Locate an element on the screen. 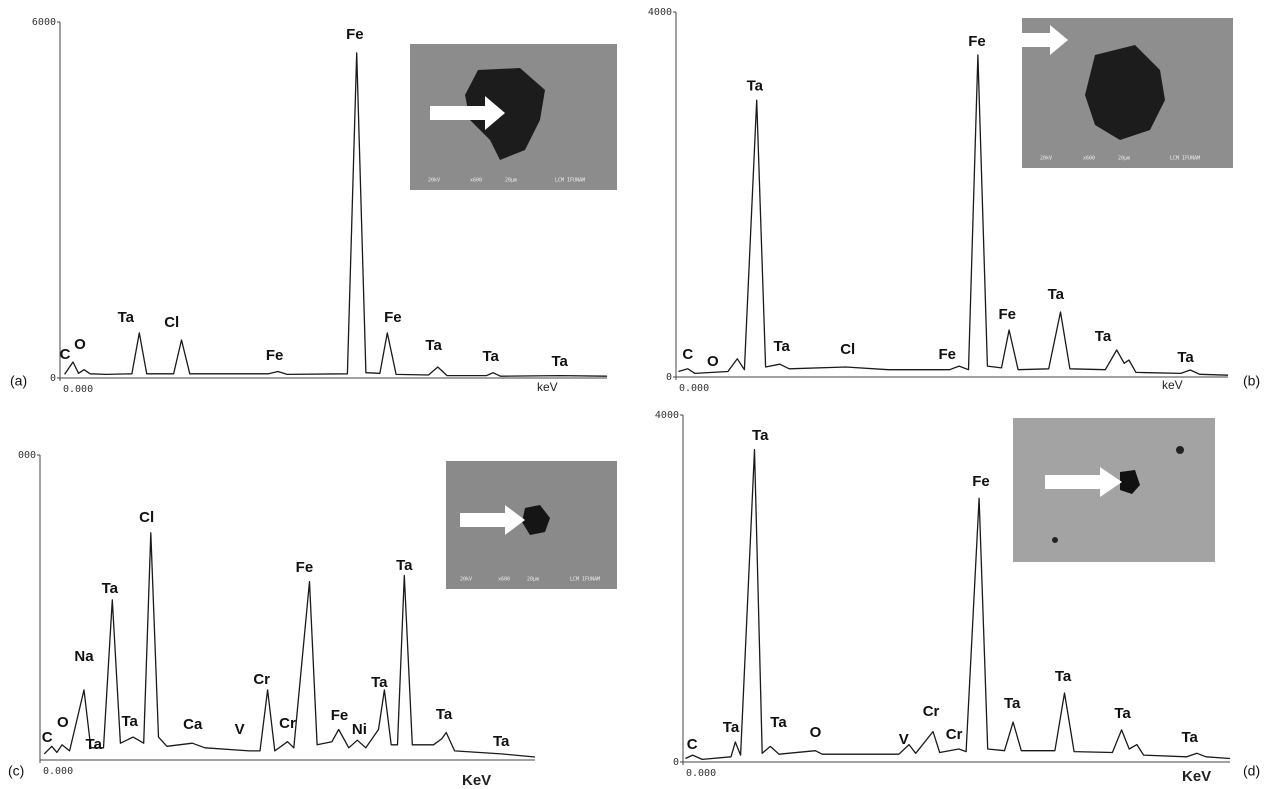 The width and height of the screenshot is (1265, 789). sem-image is located at coordinates (1114, 490).